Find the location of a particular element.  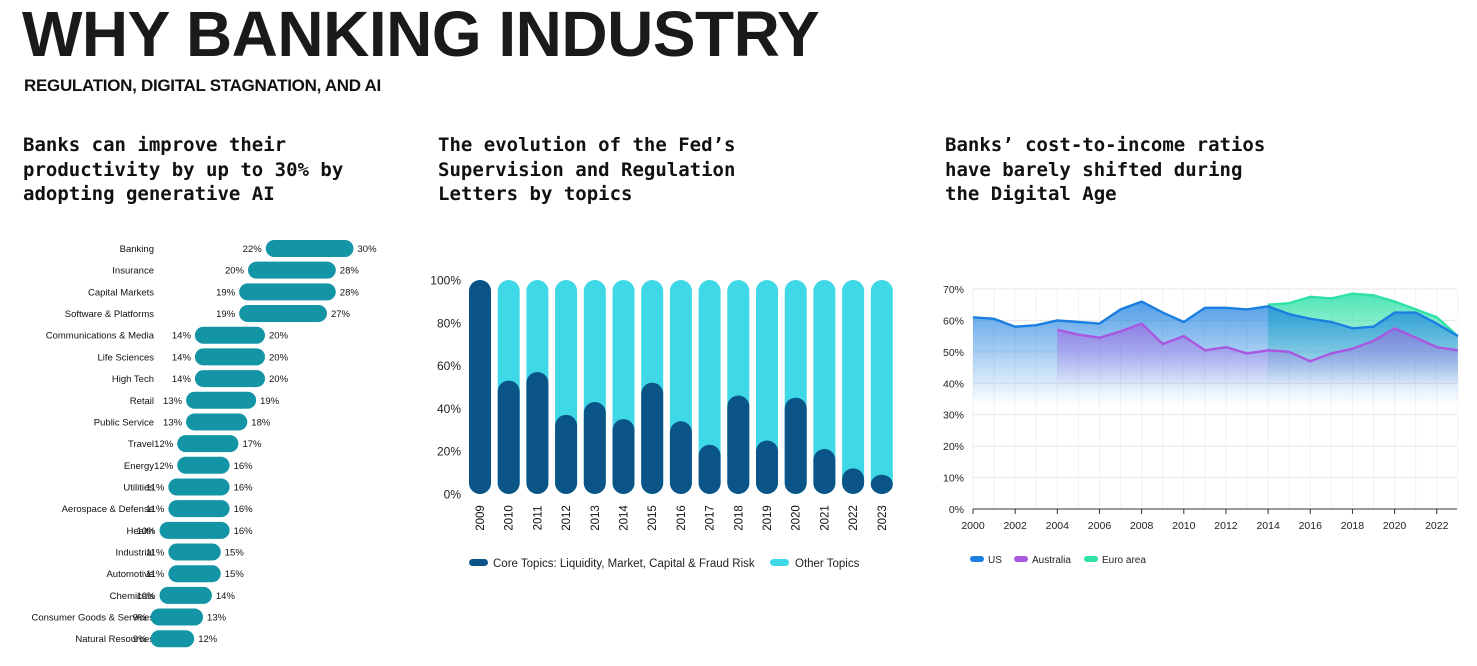

x-tick-label: 2009 is located at coordinates (481, 518).